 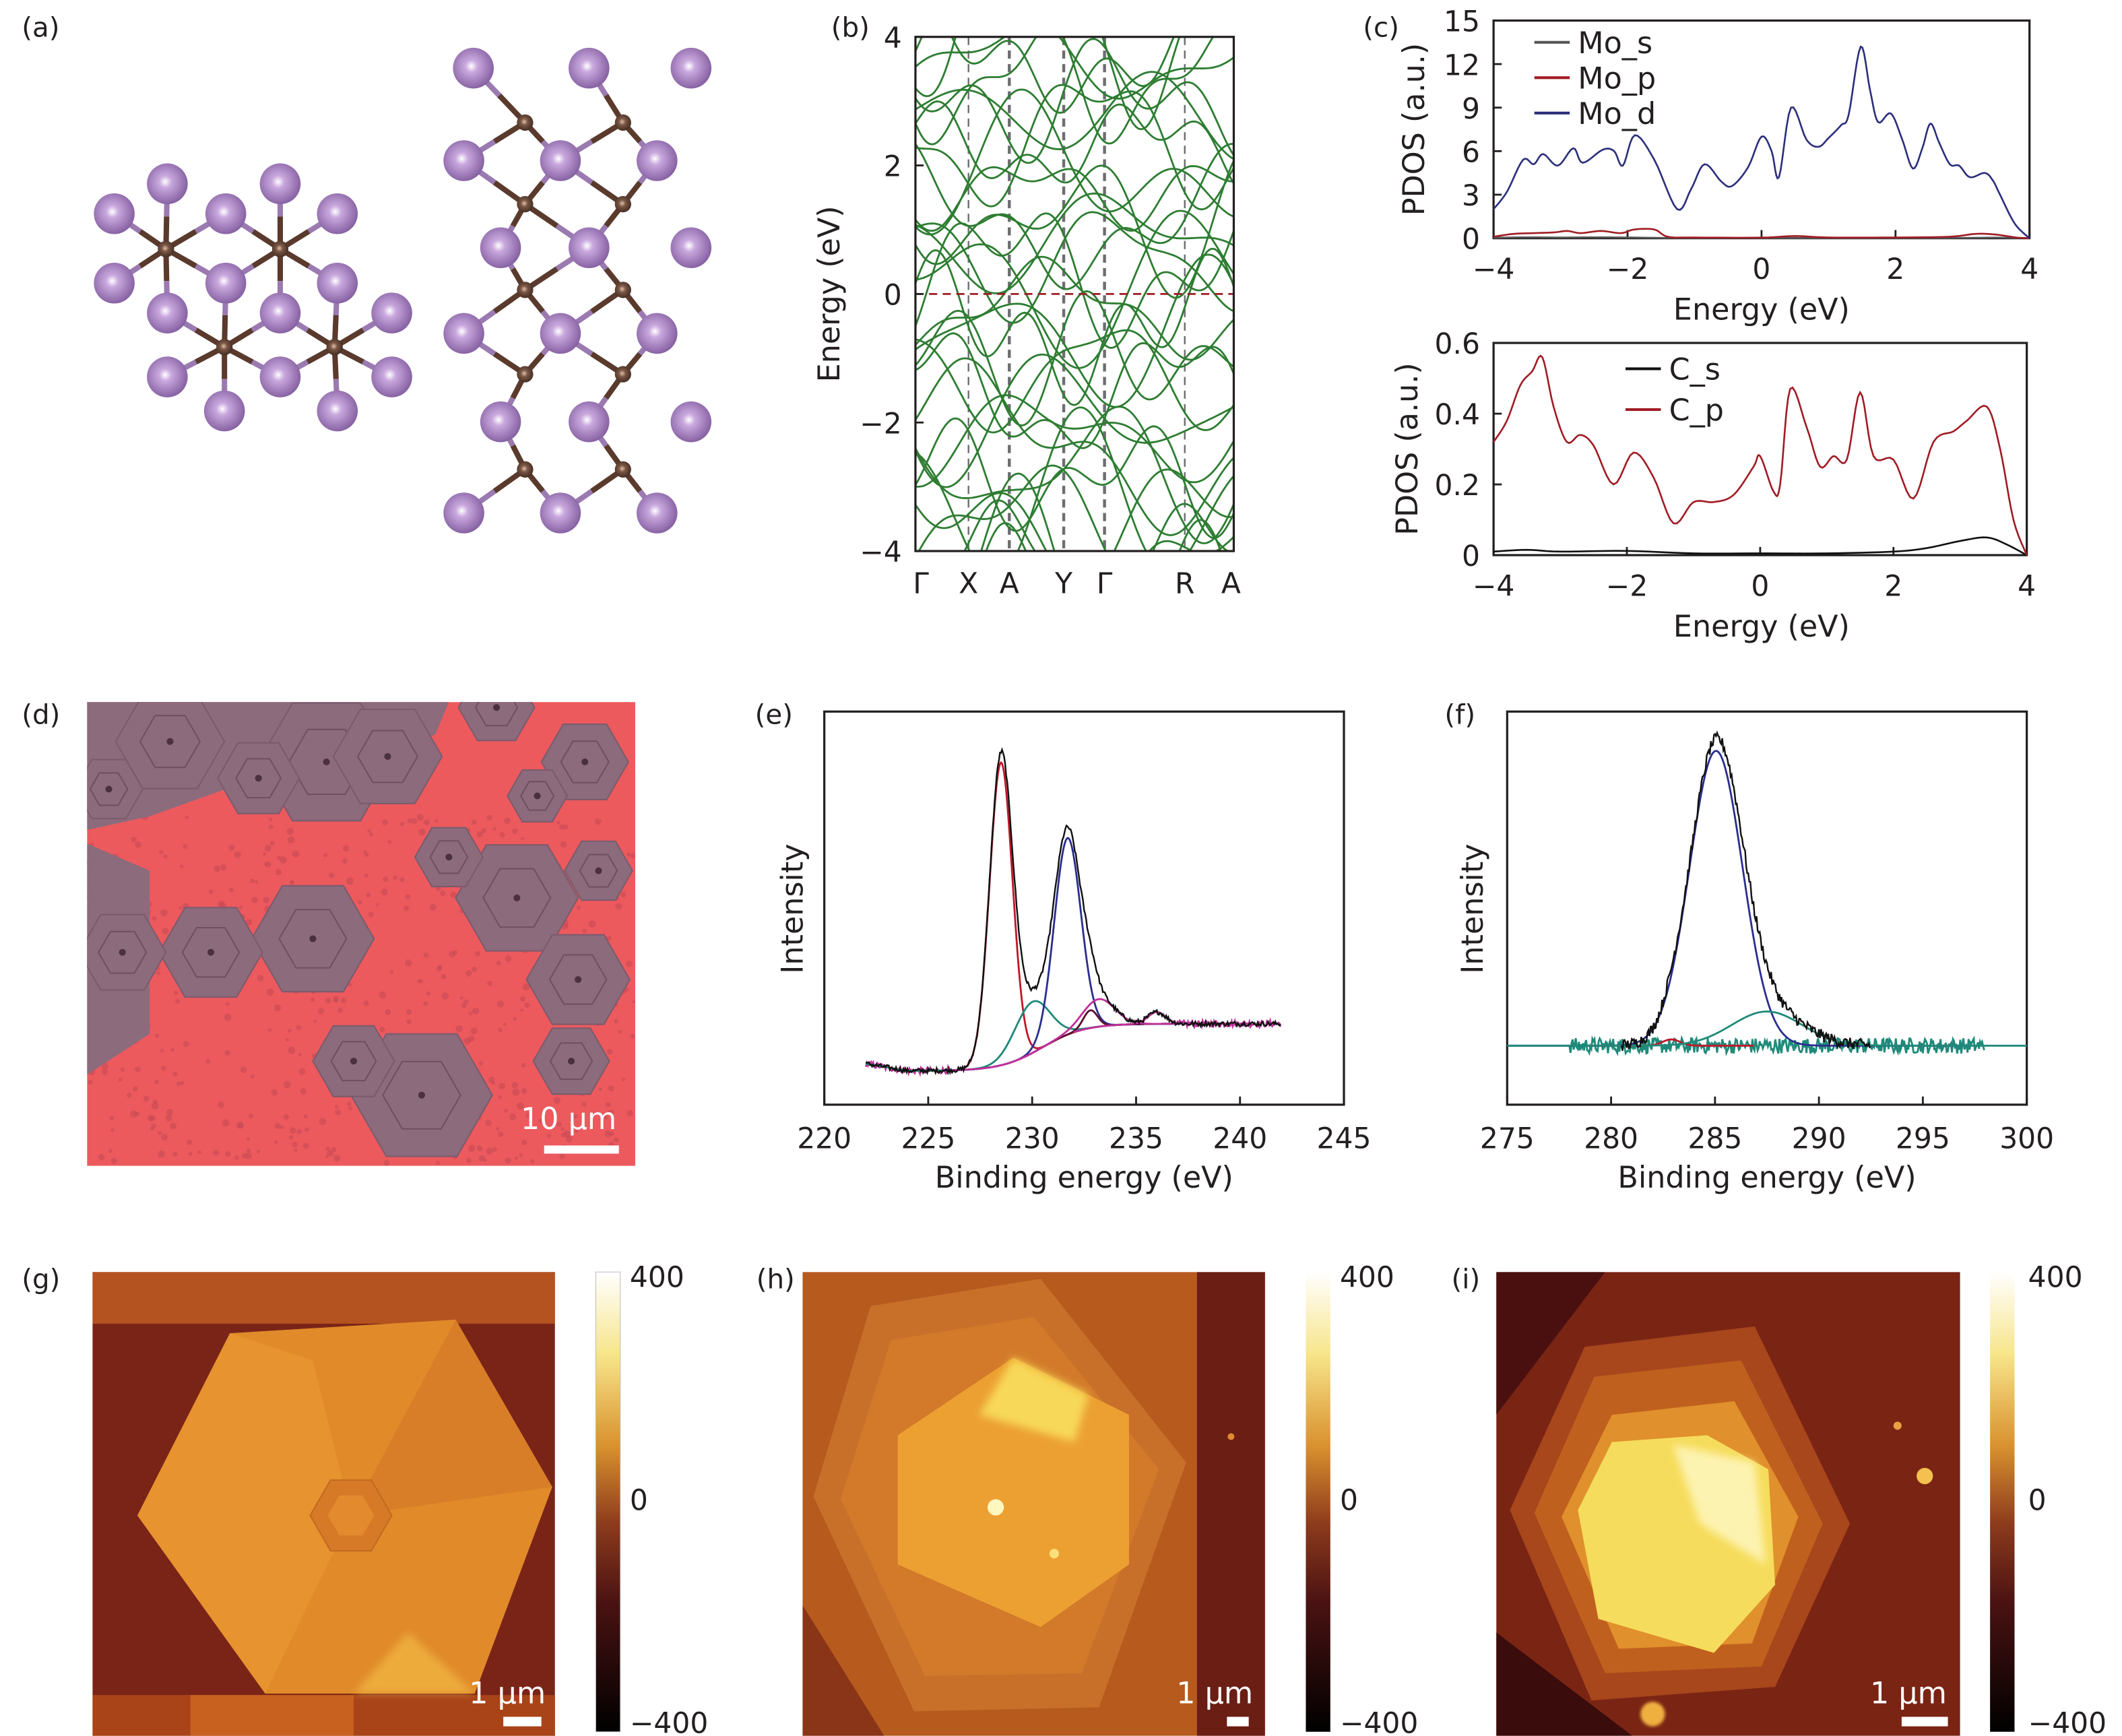 What do you see at coordinates (639, 1500) in the screenshot?
I see `g-colorbar-mid: 0` at bounding box center [639, 1500].